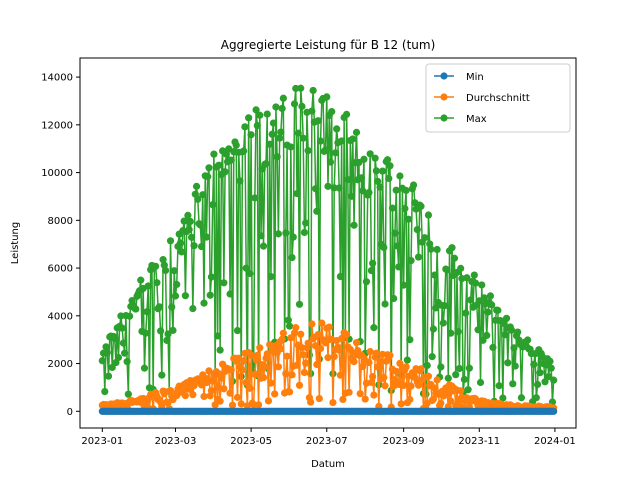  What do you see at coordinates (176, 441) in the screenshot?
I see `x-tick-label: 2023-03` at bounding box center [176, 441].